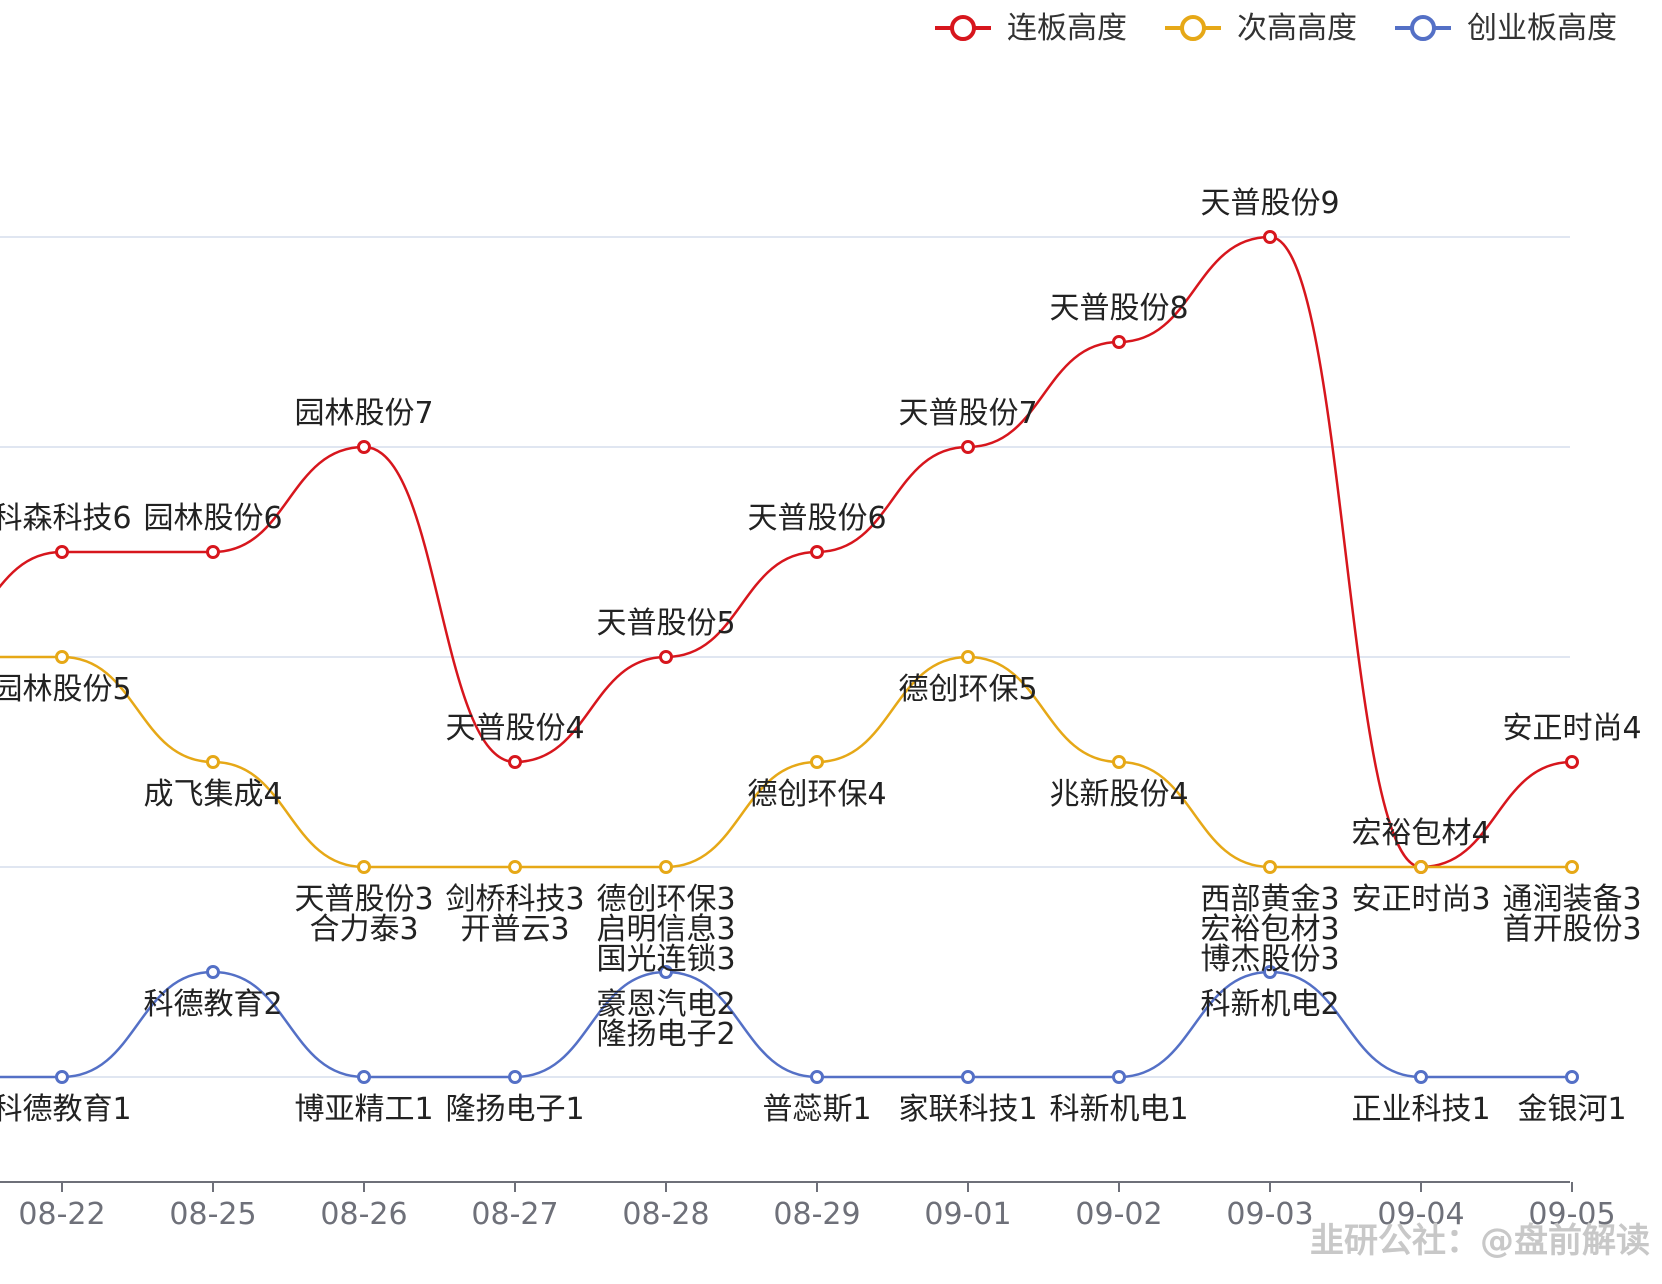  I want to click on data-label: 园林股份5, so click(66, 689).